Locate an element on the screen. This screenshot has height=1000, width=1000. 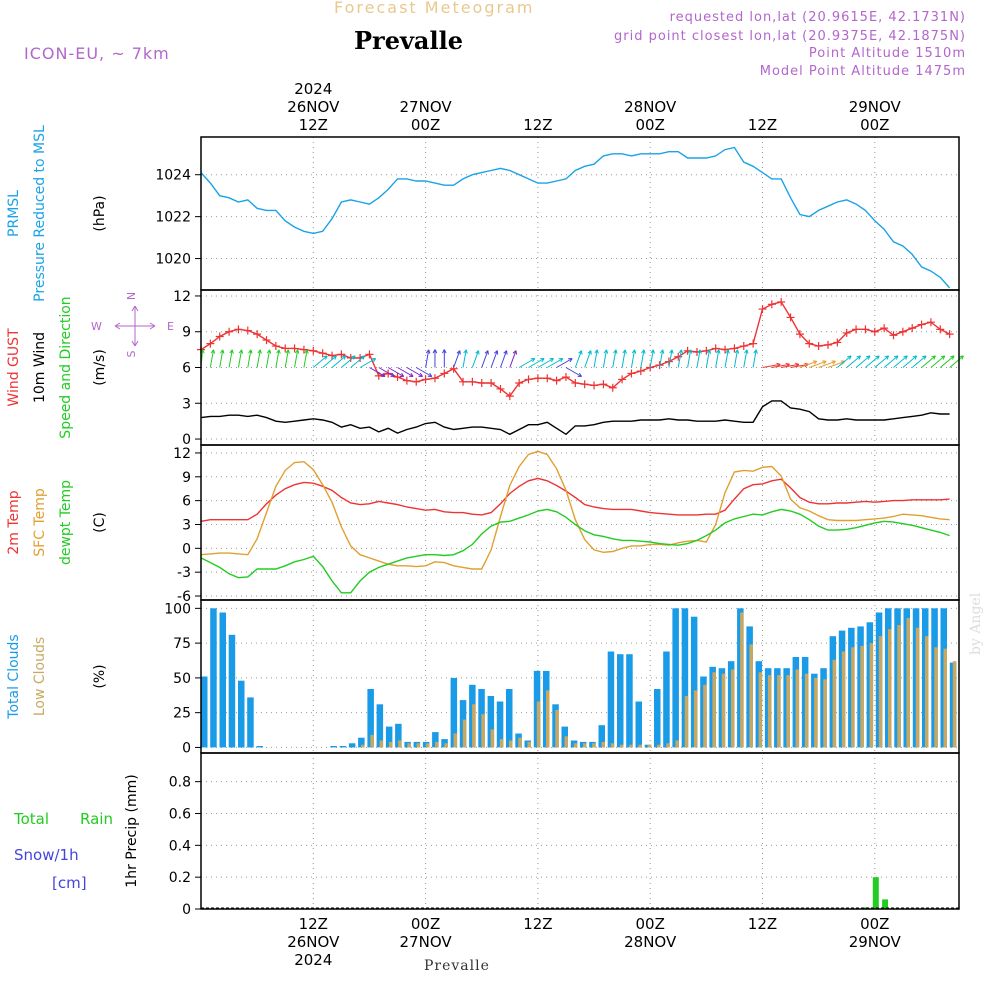
time-label-bottom: 00Z is located at coordinates (425, 924).